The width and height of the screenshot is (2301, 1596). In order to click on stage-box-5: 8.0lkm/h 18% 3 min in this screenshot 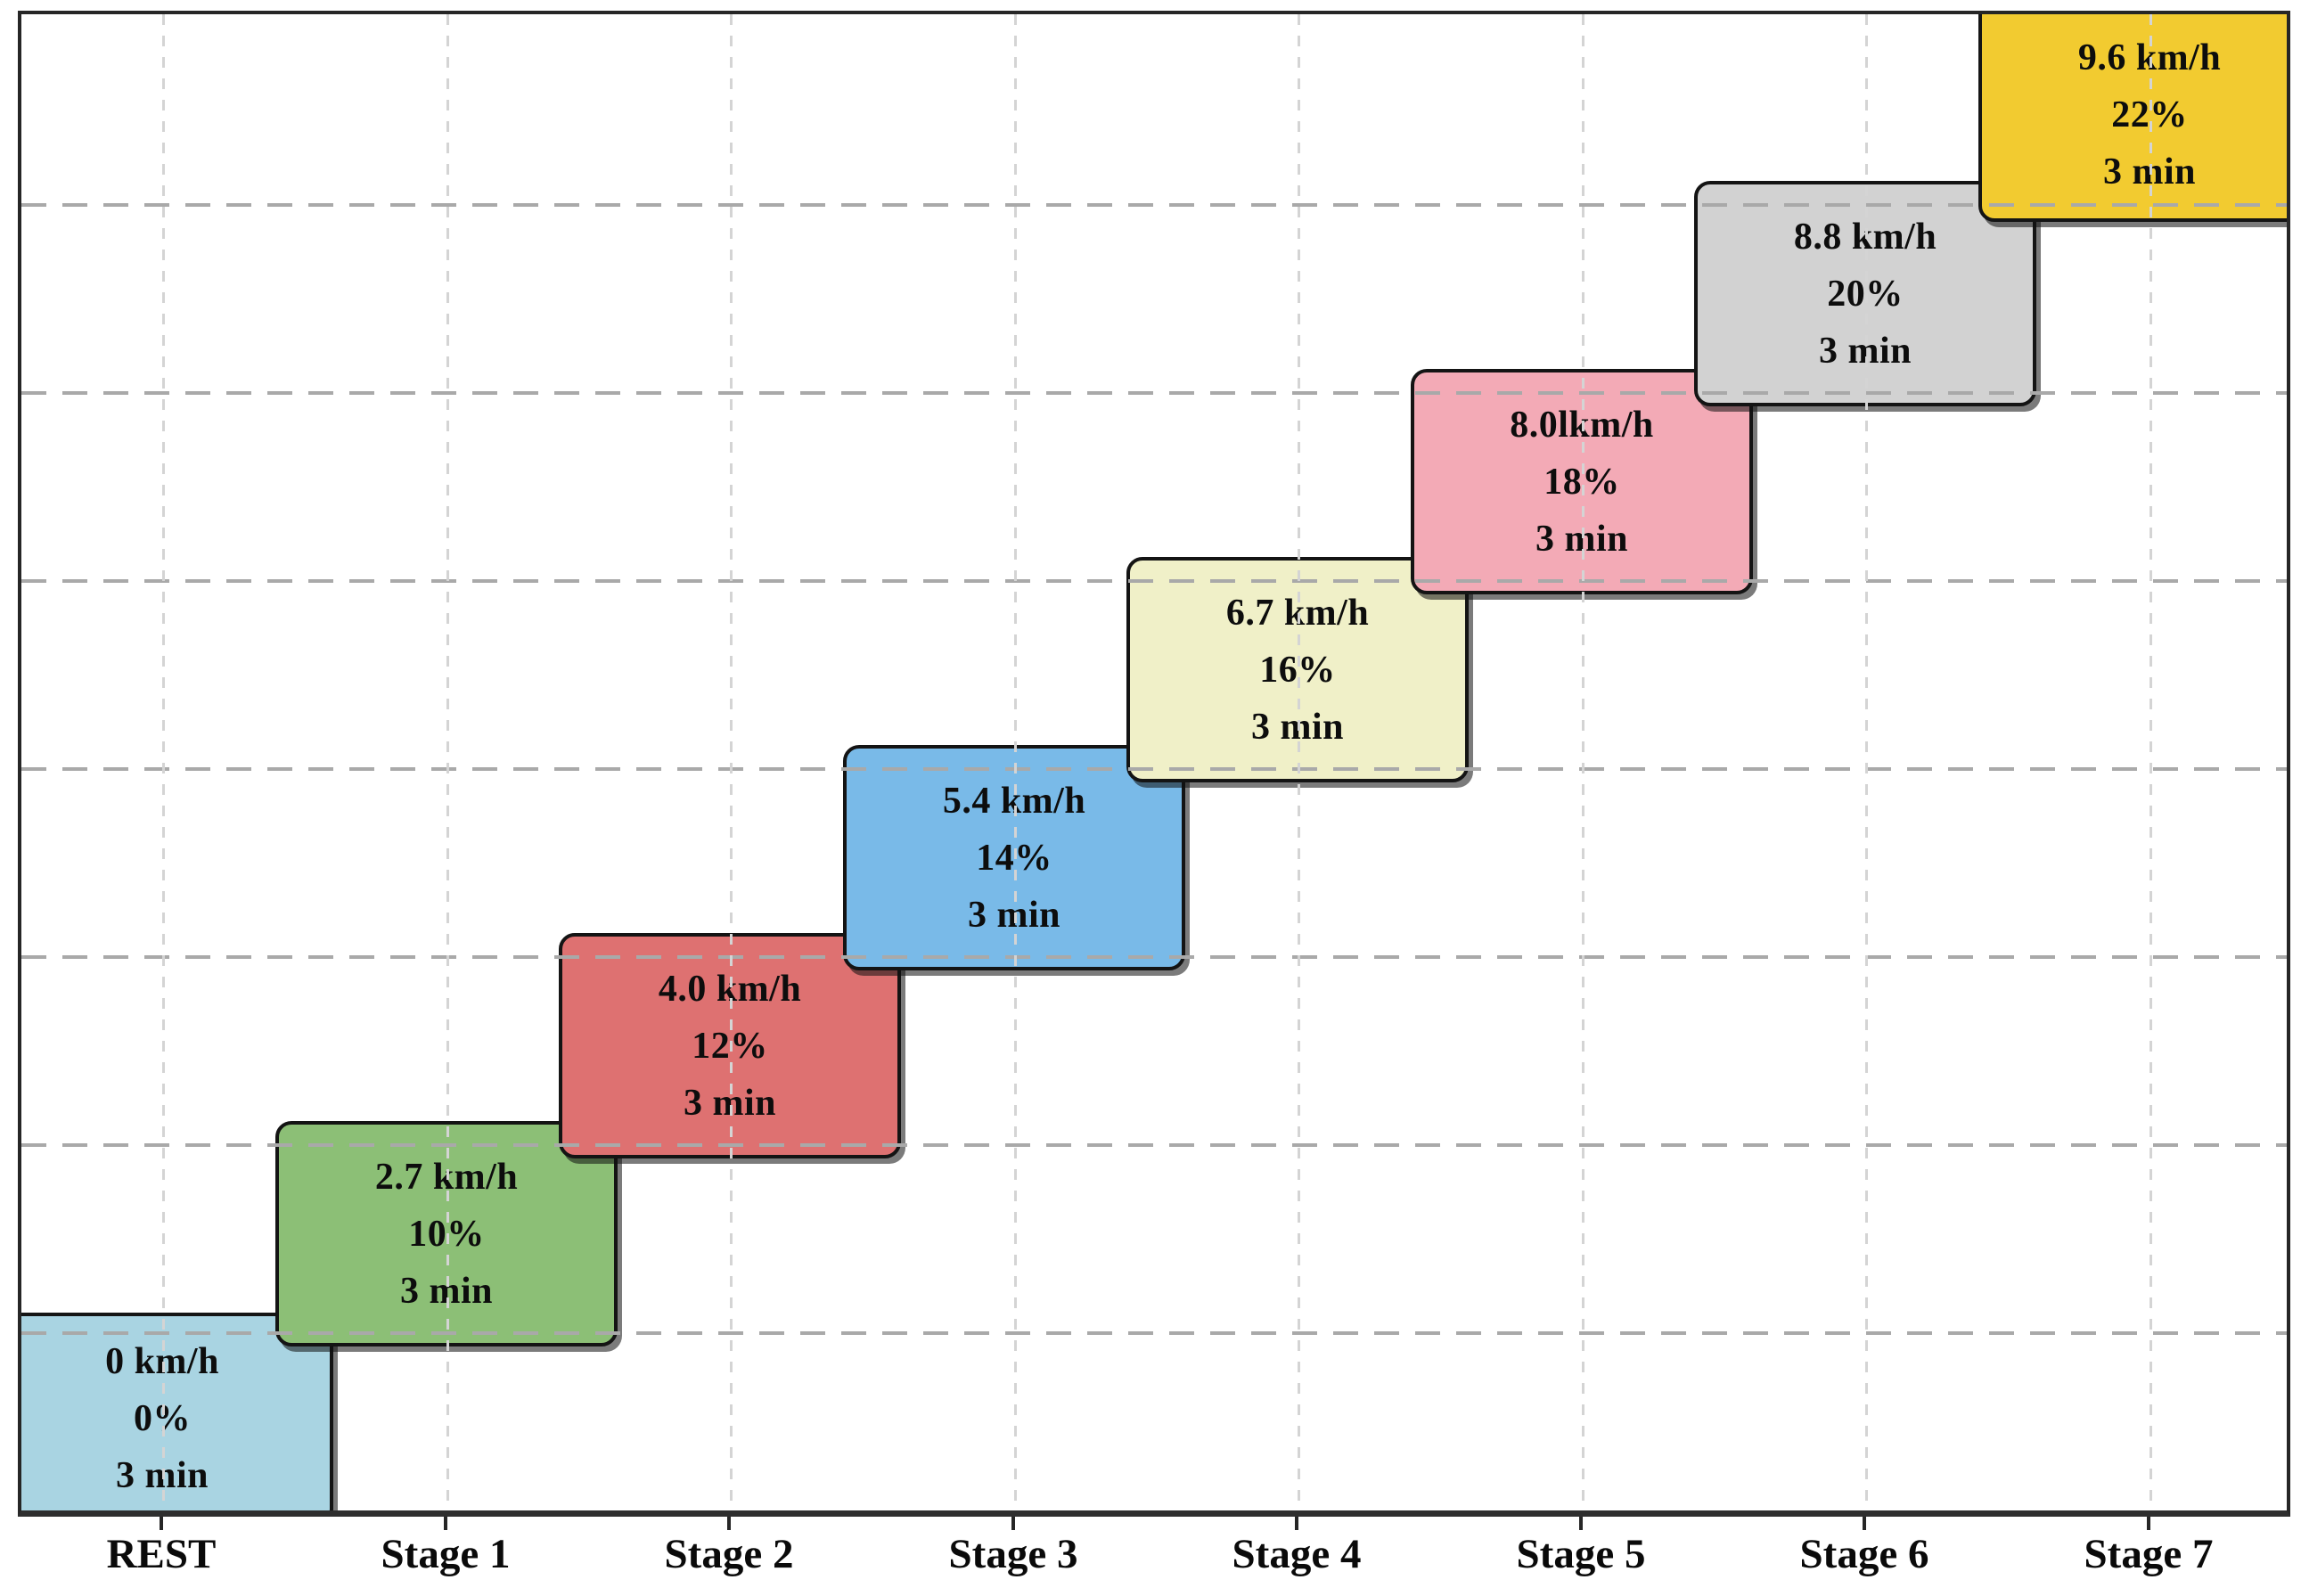, I will do `click(1582, 481)`.